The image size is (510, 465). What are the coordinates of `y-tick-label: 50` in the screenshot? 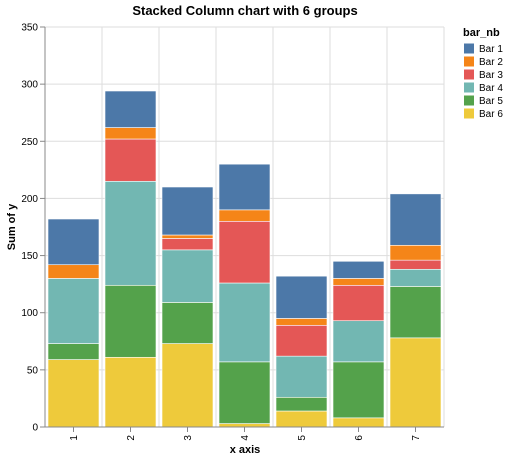 It's located at (33, 370).